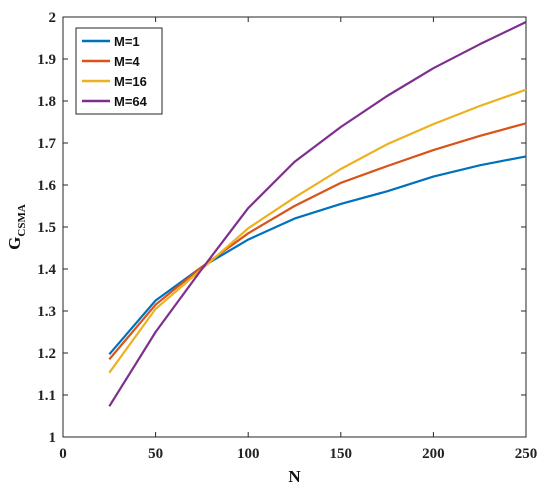 The height and width of the screenshot is (492, 550). Describe the element at coordinates (53, 18) in the screenshot. I see `y-tick-label: 2` at that location.